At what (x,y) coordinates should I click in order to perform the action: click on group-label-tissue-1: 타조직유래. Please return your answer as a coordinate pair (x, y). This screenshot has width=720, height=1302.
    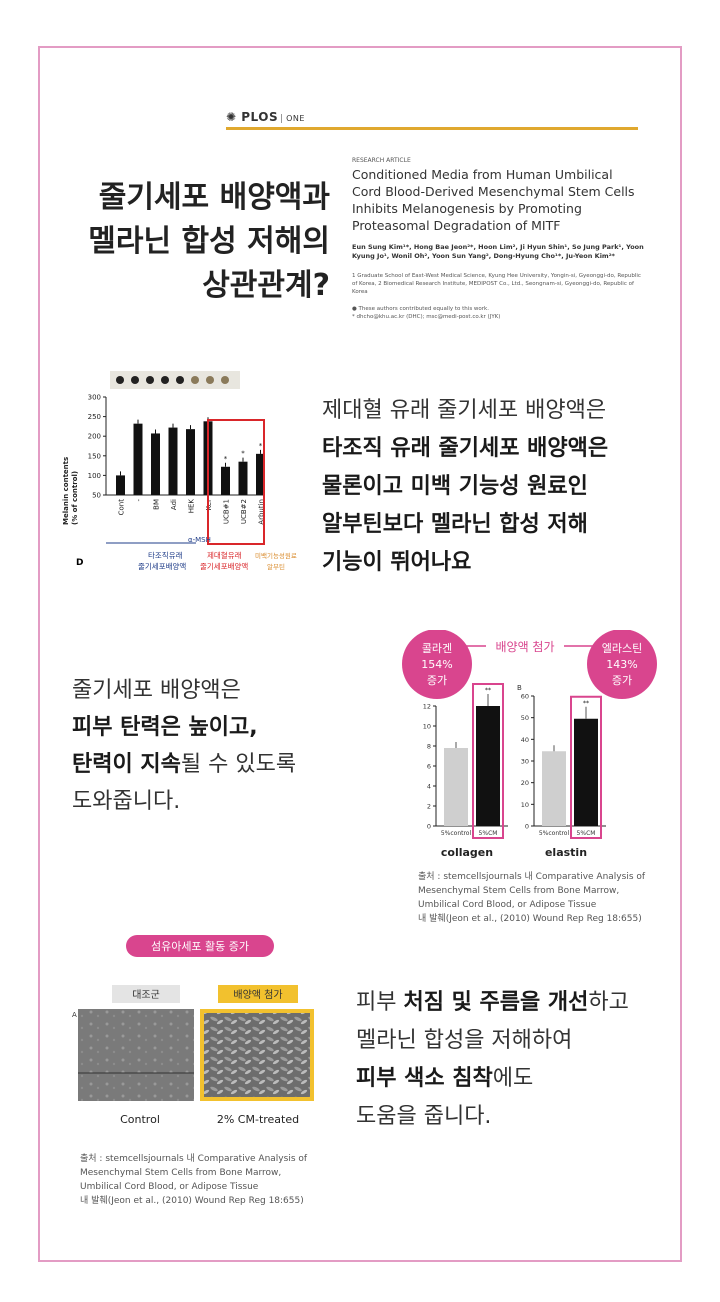
    Looking at the image, I should click on (165, 555).